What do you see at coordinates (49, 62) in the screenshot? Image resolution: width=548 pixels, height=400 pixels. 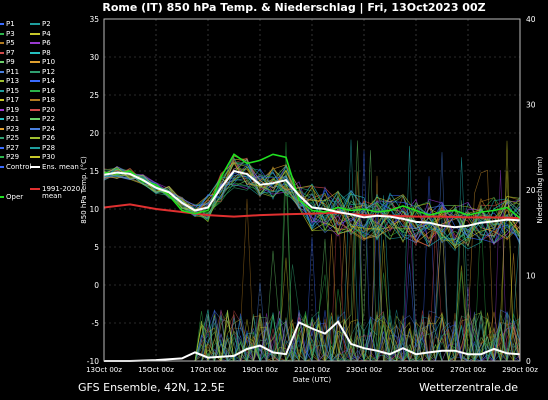 I see `legend-item: P10` at bounding box center [49, 62].